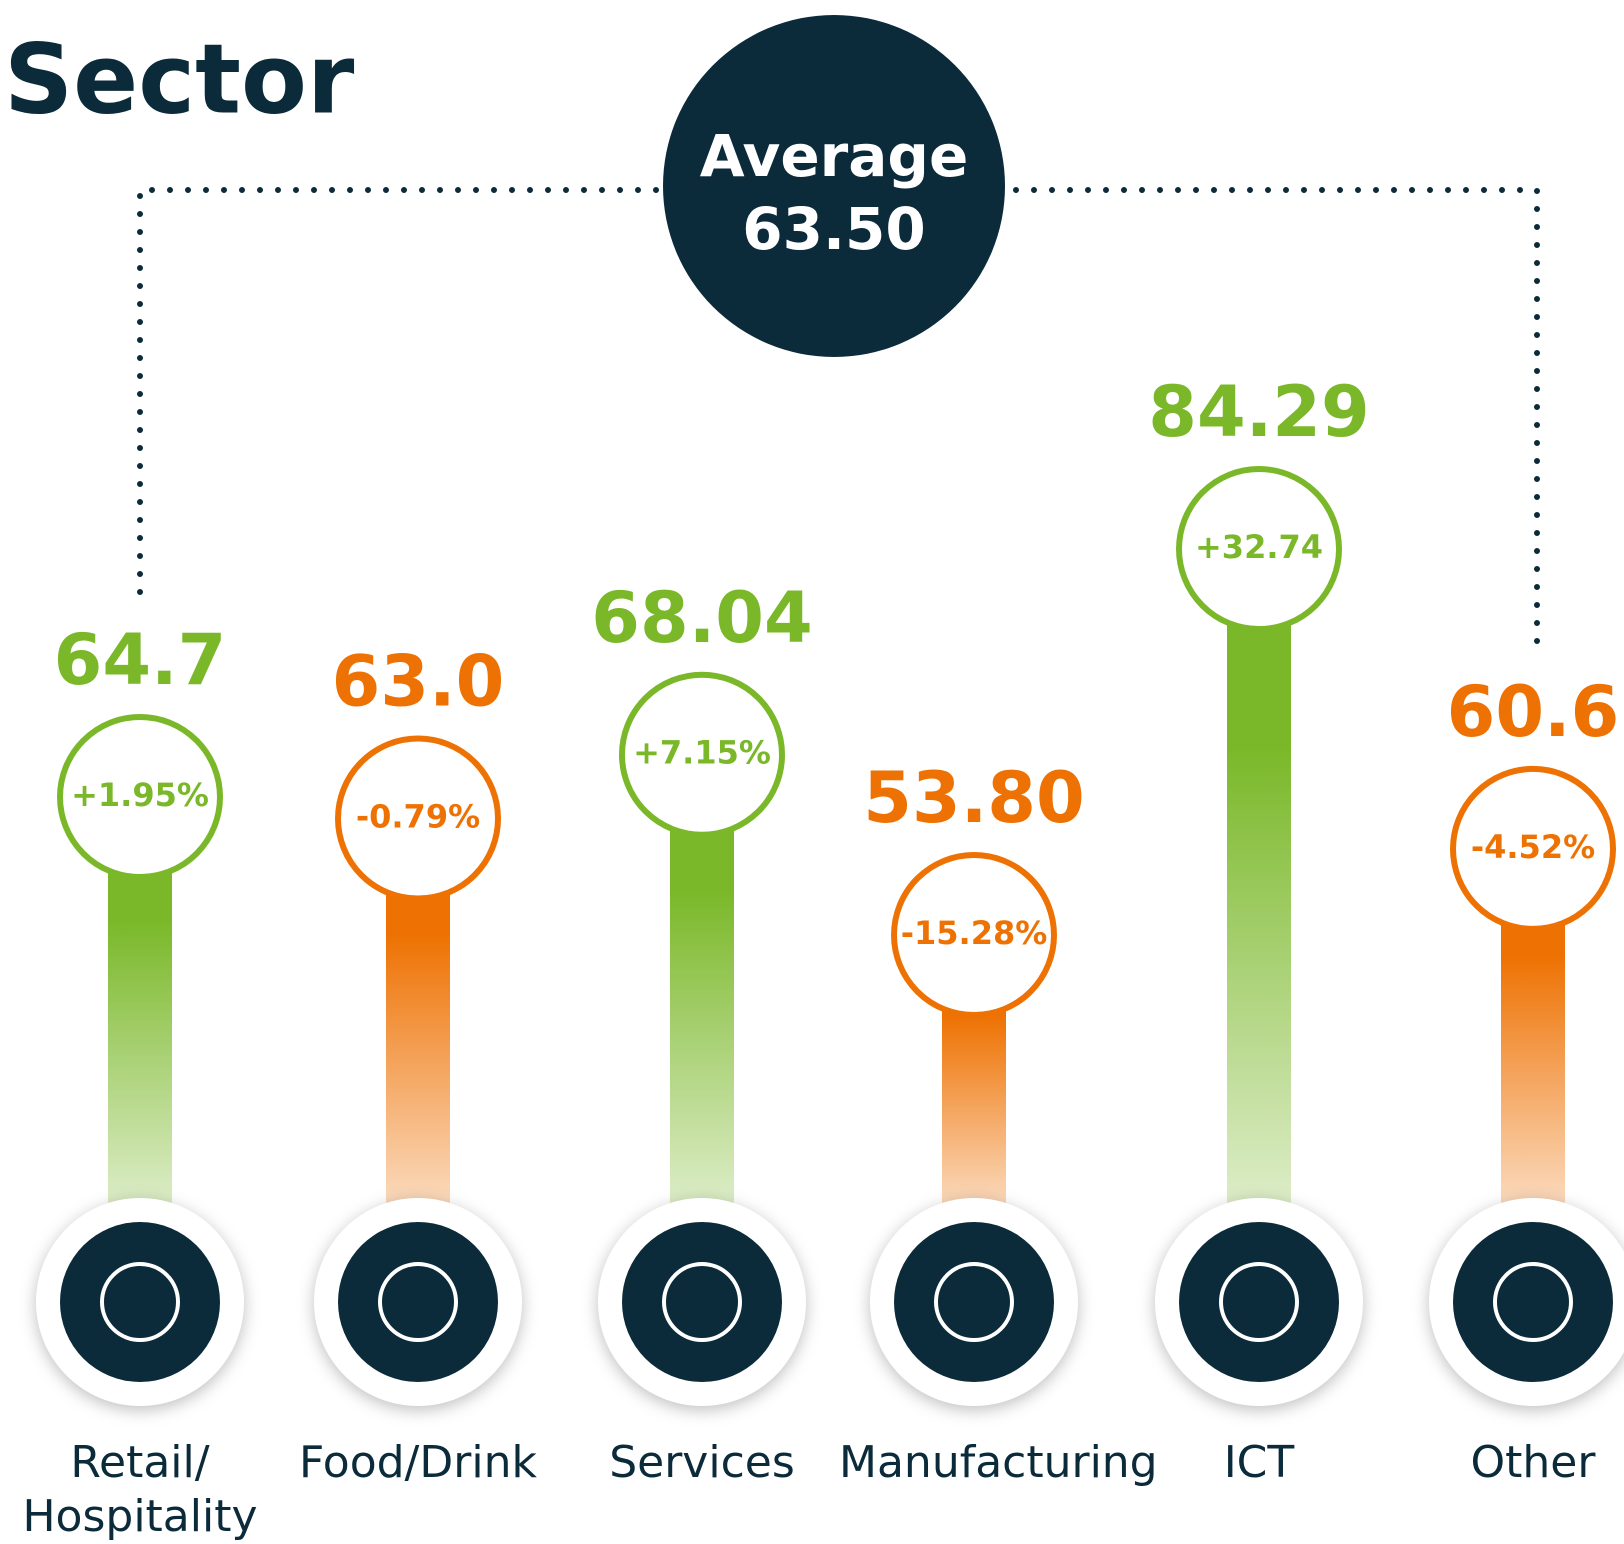  What do you see at coordinates (998, 1462) in the screenshot?
I see `category-label: Manufacturing` at bounding box center [998, 1462].